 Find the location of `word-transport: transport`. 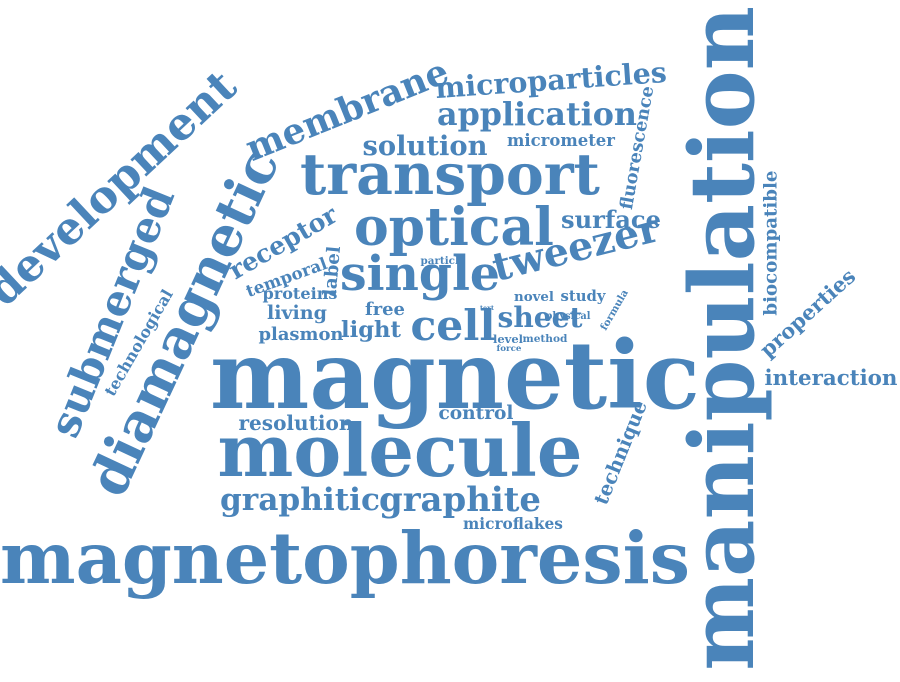

word-transport: transport is located at coordinates (450, 174).